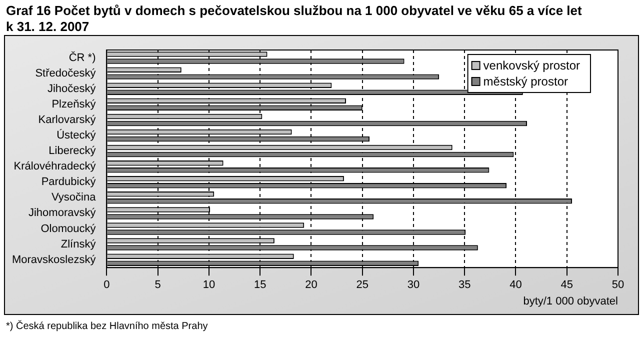 This screenshot has width=643, height=342. I want to click on y-tick-label: Vysočina, so click(74, 198).